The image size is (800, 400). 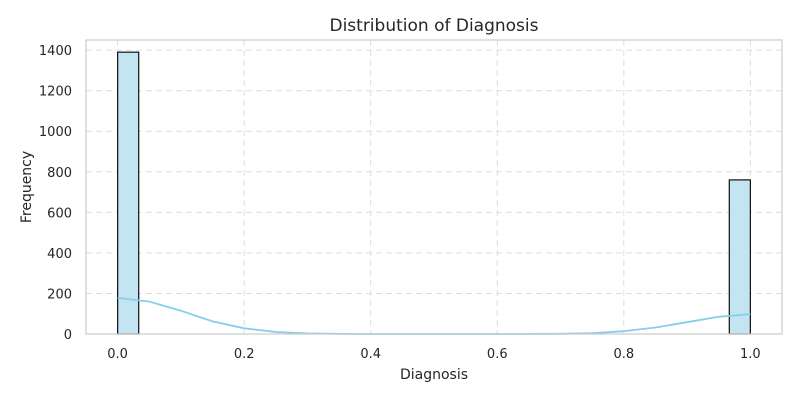 I want to click on y-tick-labels: 0 200 400 600 800 1000 1200 1400, so click(x=55, y=193).